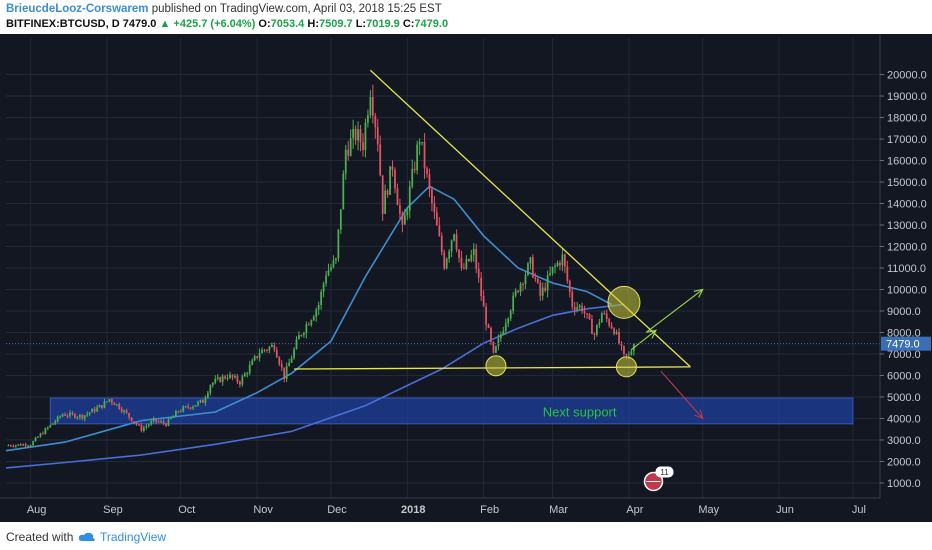  What do you see at coordinates (907, 162) in the screenshot?
I see `price-tick-label: 16000.0` at bounding box center [907, 162].